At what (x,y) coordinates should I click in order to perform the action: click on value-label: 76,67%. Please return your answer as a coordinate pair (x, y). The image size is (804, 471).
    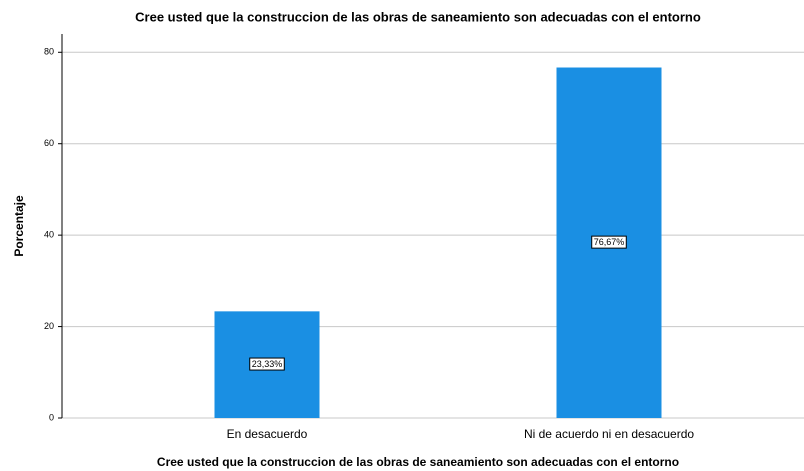
    Looking at the image, I should click on (609, 242).